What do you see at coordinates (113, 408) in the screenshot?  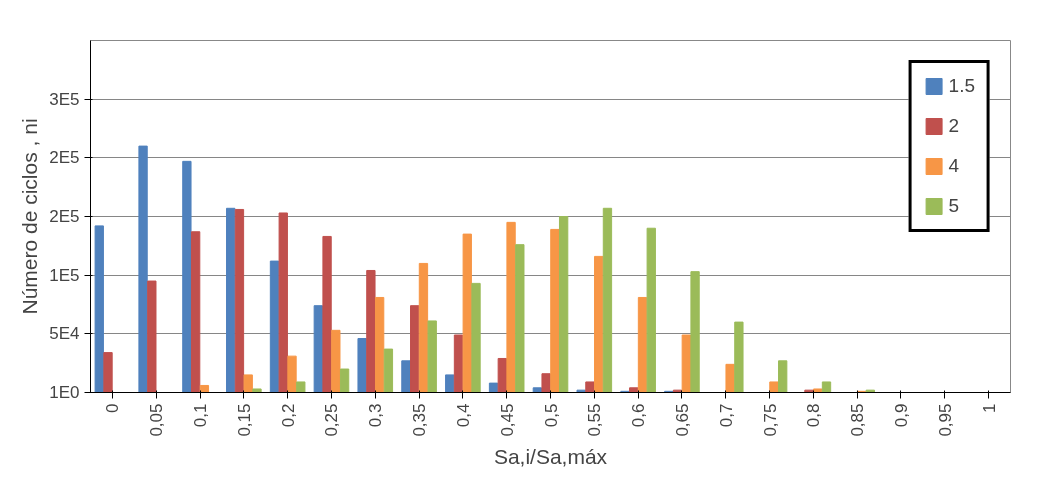 I see `x-tick-label: 0` at bounding box center [113, 408].